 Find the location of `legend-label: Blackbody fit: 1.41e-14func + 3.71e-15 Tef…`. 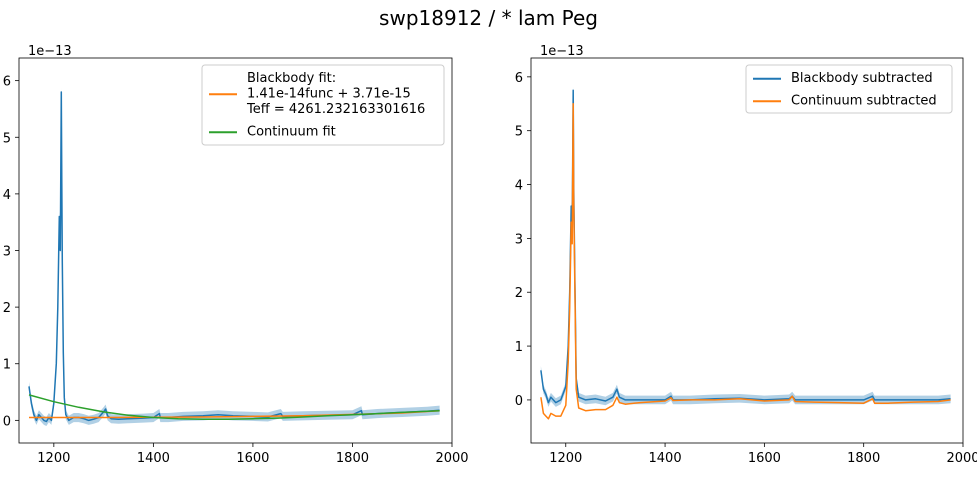

legend-label: Blackbody fit: 1.41e-14func + 3.71e-15 Tef… is located at coordinates (335, 94).